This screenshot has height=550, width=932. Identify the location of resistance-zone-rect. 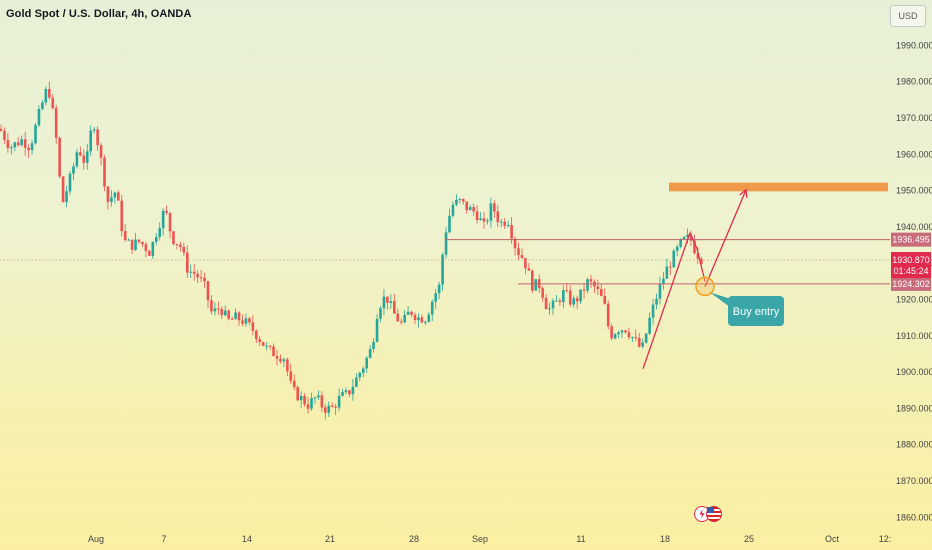
(778, 187).